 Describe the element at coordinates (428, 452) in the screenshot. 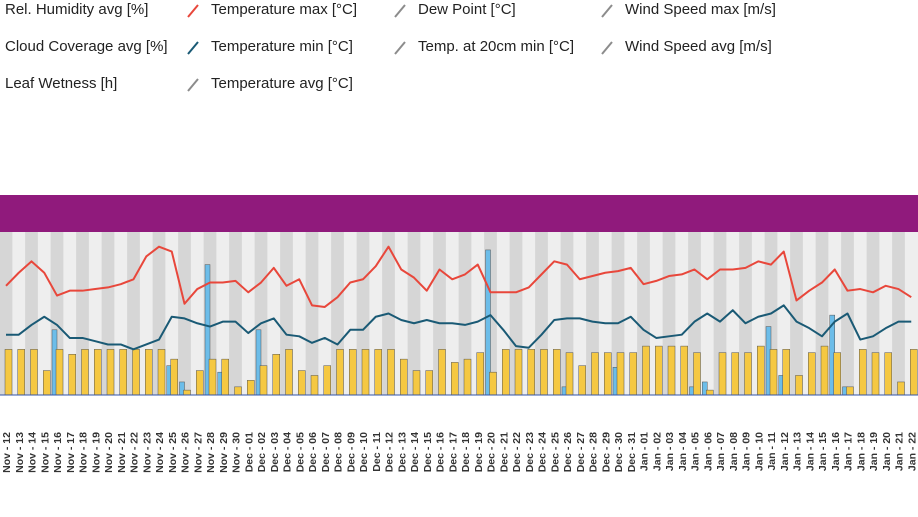

I see `x-tick-label: Dec - 15` at that location.